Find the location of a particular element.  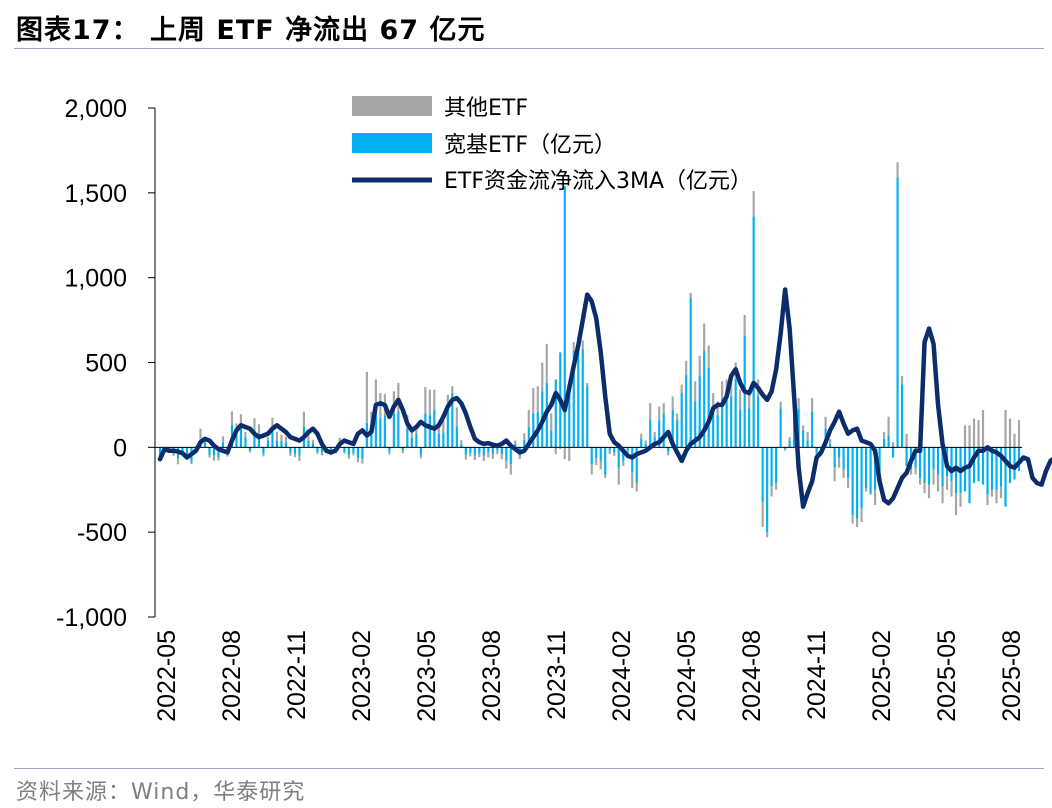

y-axis-tick-marks is located at coordinates (151, 362).